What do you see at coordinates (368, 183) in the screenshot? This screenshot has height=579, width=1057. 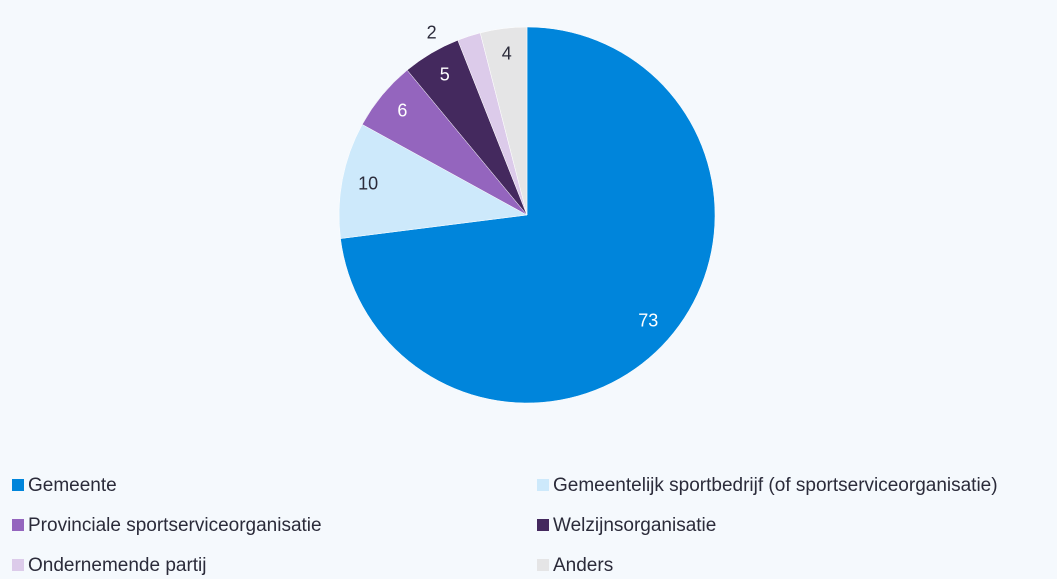 I see `data-label: 10` at bounding box center [368, 183].